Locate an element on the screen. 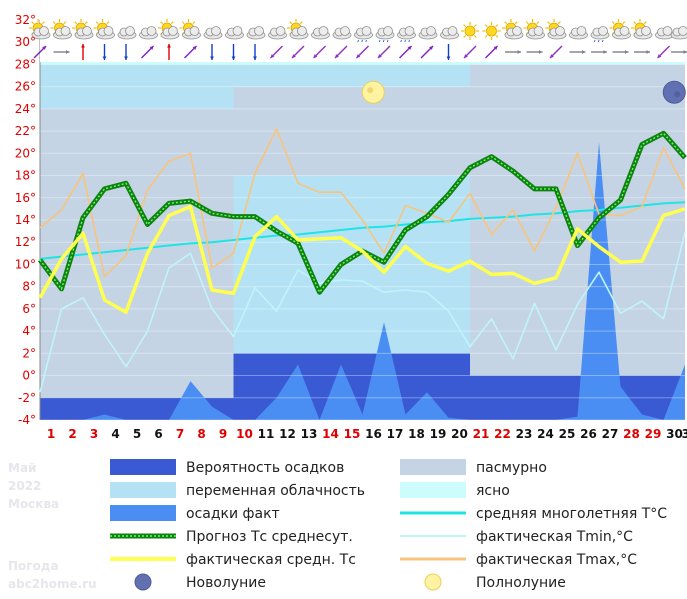 Image resolution: width=687 pixels, height=599 pixels. x-tick-label: 13 is located at coordinates (309, 434).